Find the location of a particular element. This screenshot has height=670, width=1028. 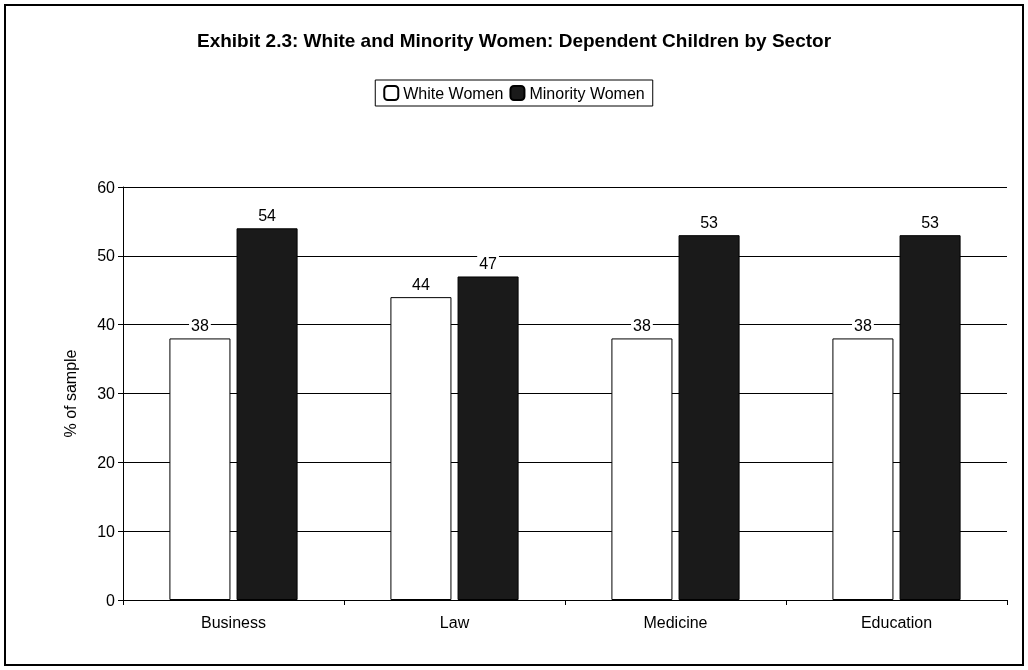

chart-title: Exhibit 2.3: White and Minority Women: Dependent Children by Sector is located at coordinates (514, 40).